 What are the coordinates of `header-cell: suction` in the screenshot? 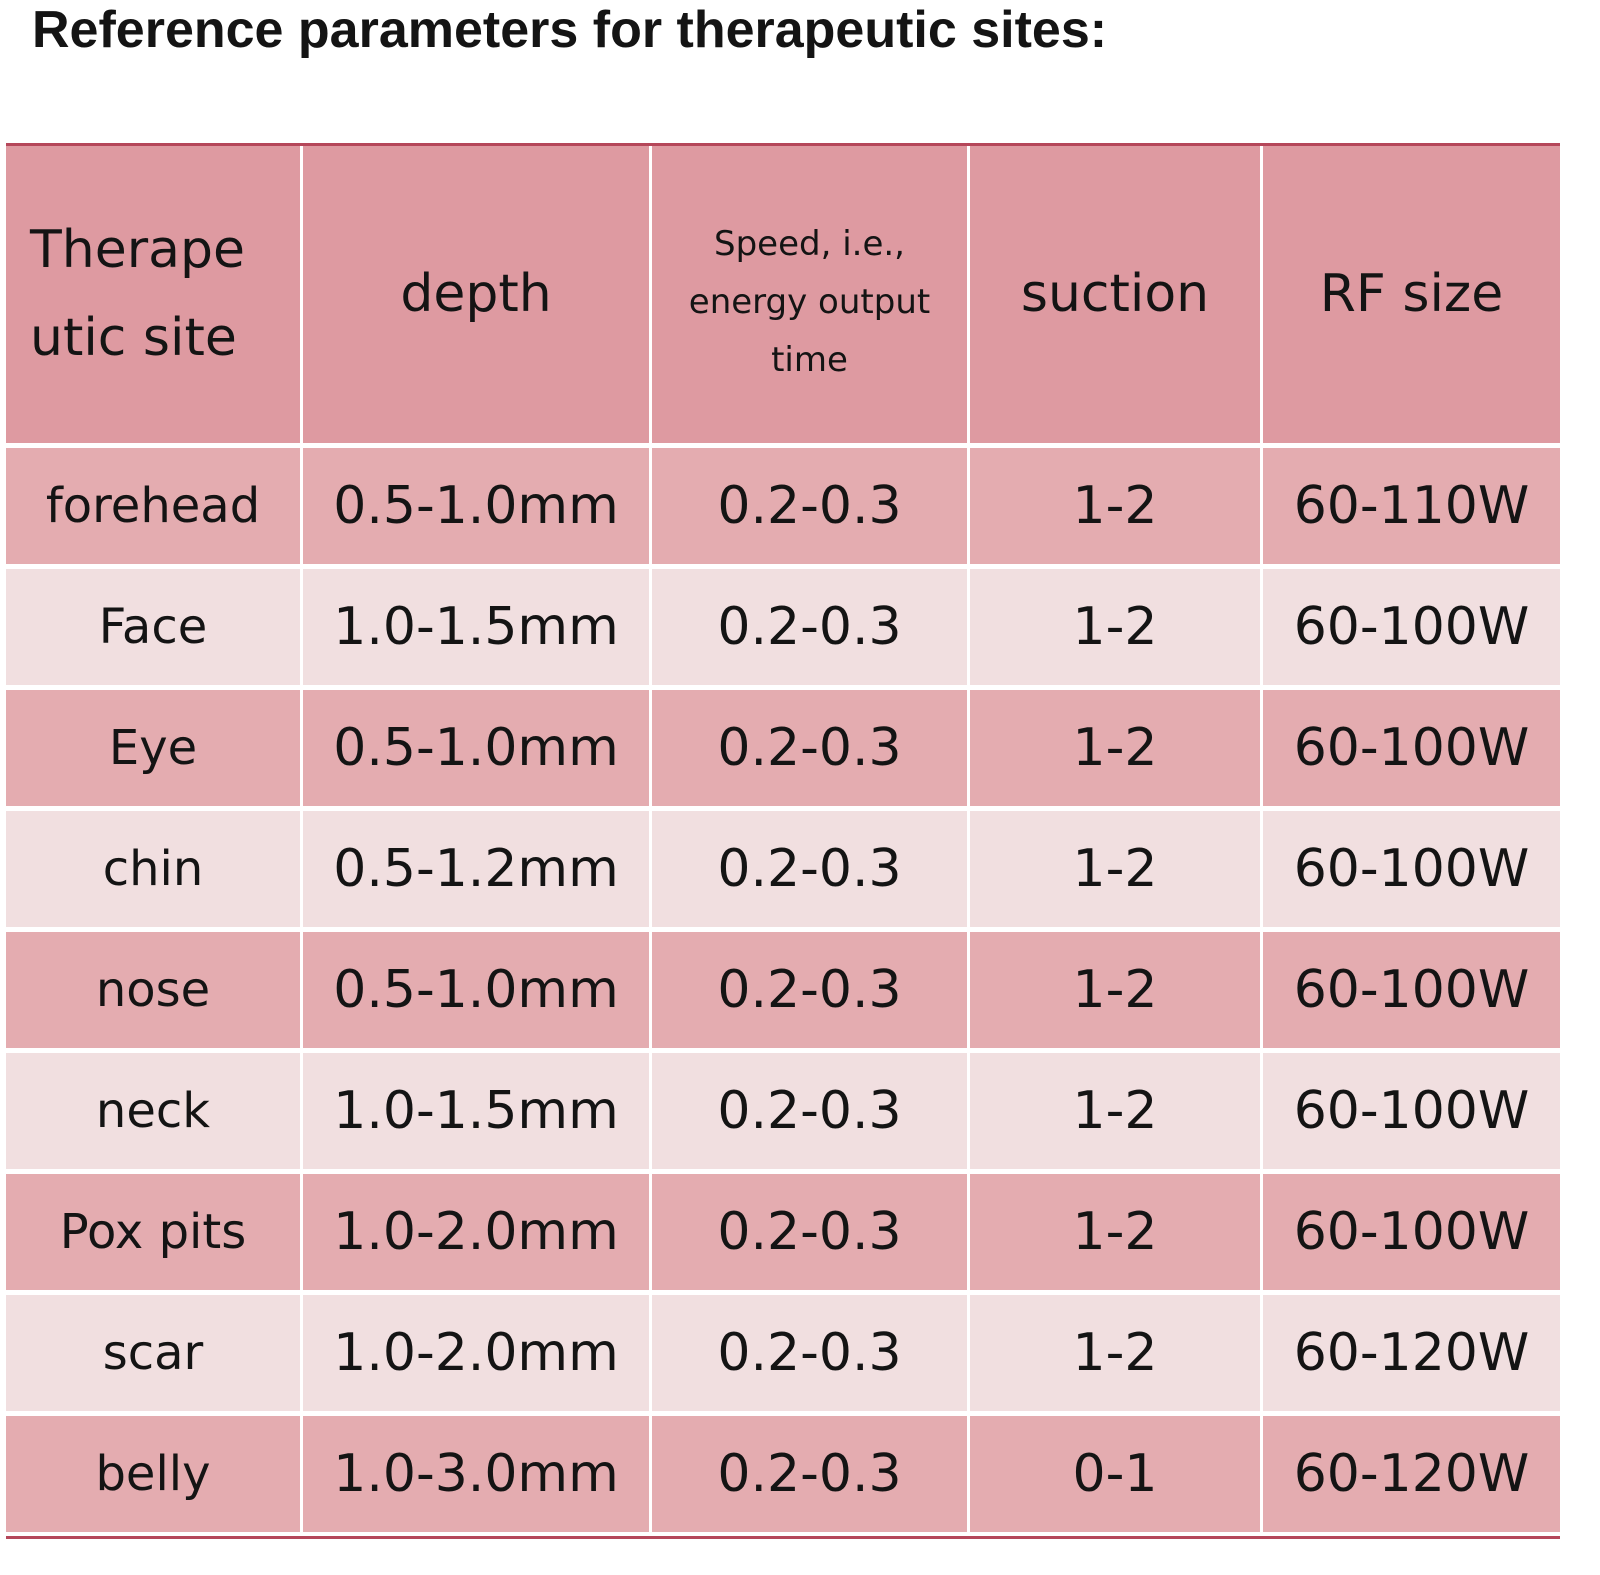 It's located at (1115, 294).